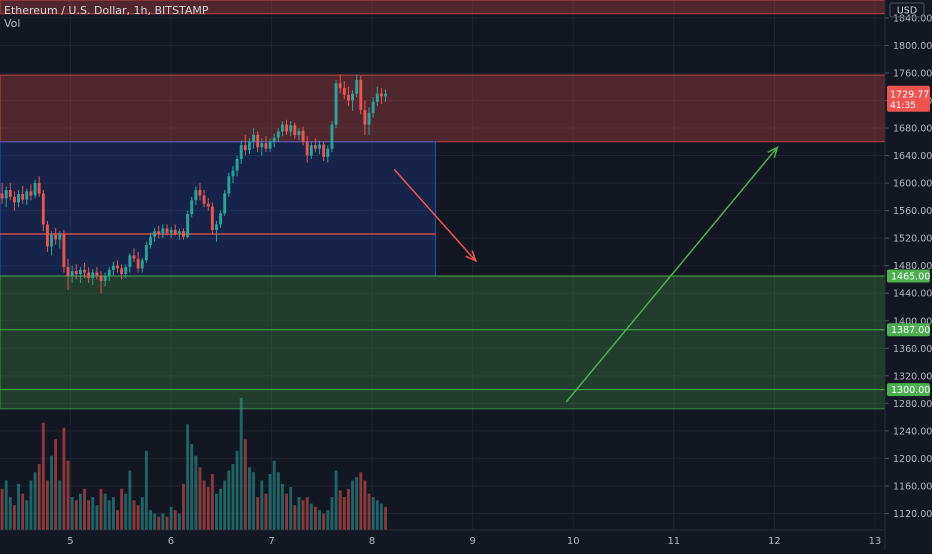  Describe the element at coordinates (435, 215) in the screenshot. I see `down-arrow` at that location.